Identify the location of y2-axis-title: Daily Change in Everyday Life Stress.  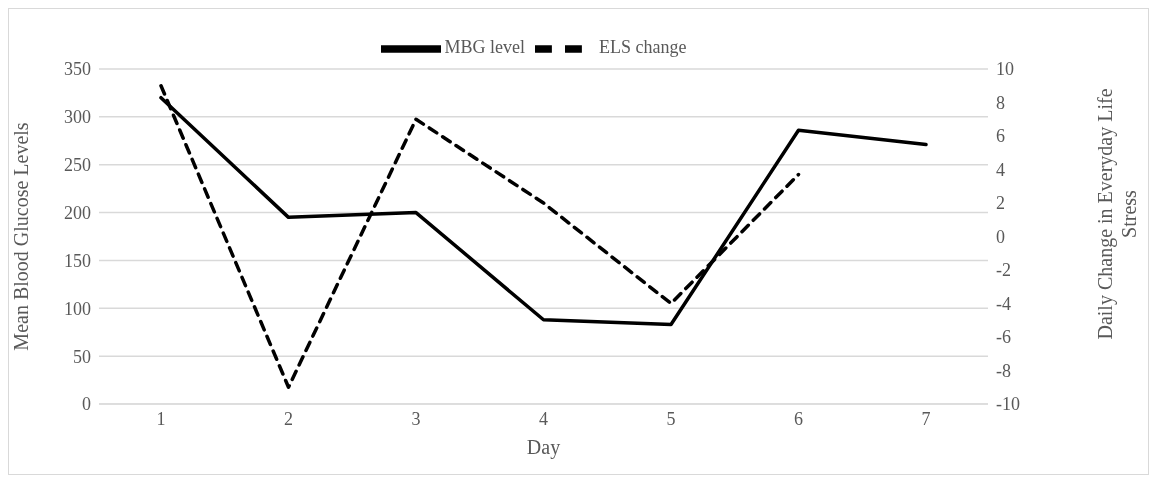
(1117, 214).